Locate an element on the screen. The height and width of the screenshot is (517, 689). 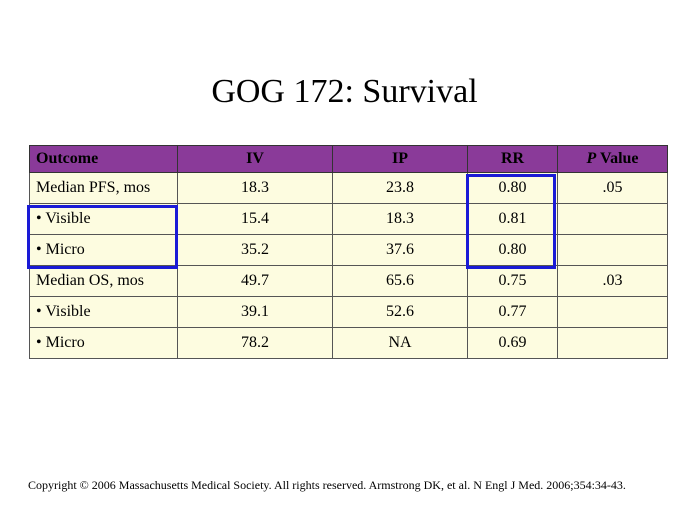
header-iv: IV is located at coordinates (255, 159).